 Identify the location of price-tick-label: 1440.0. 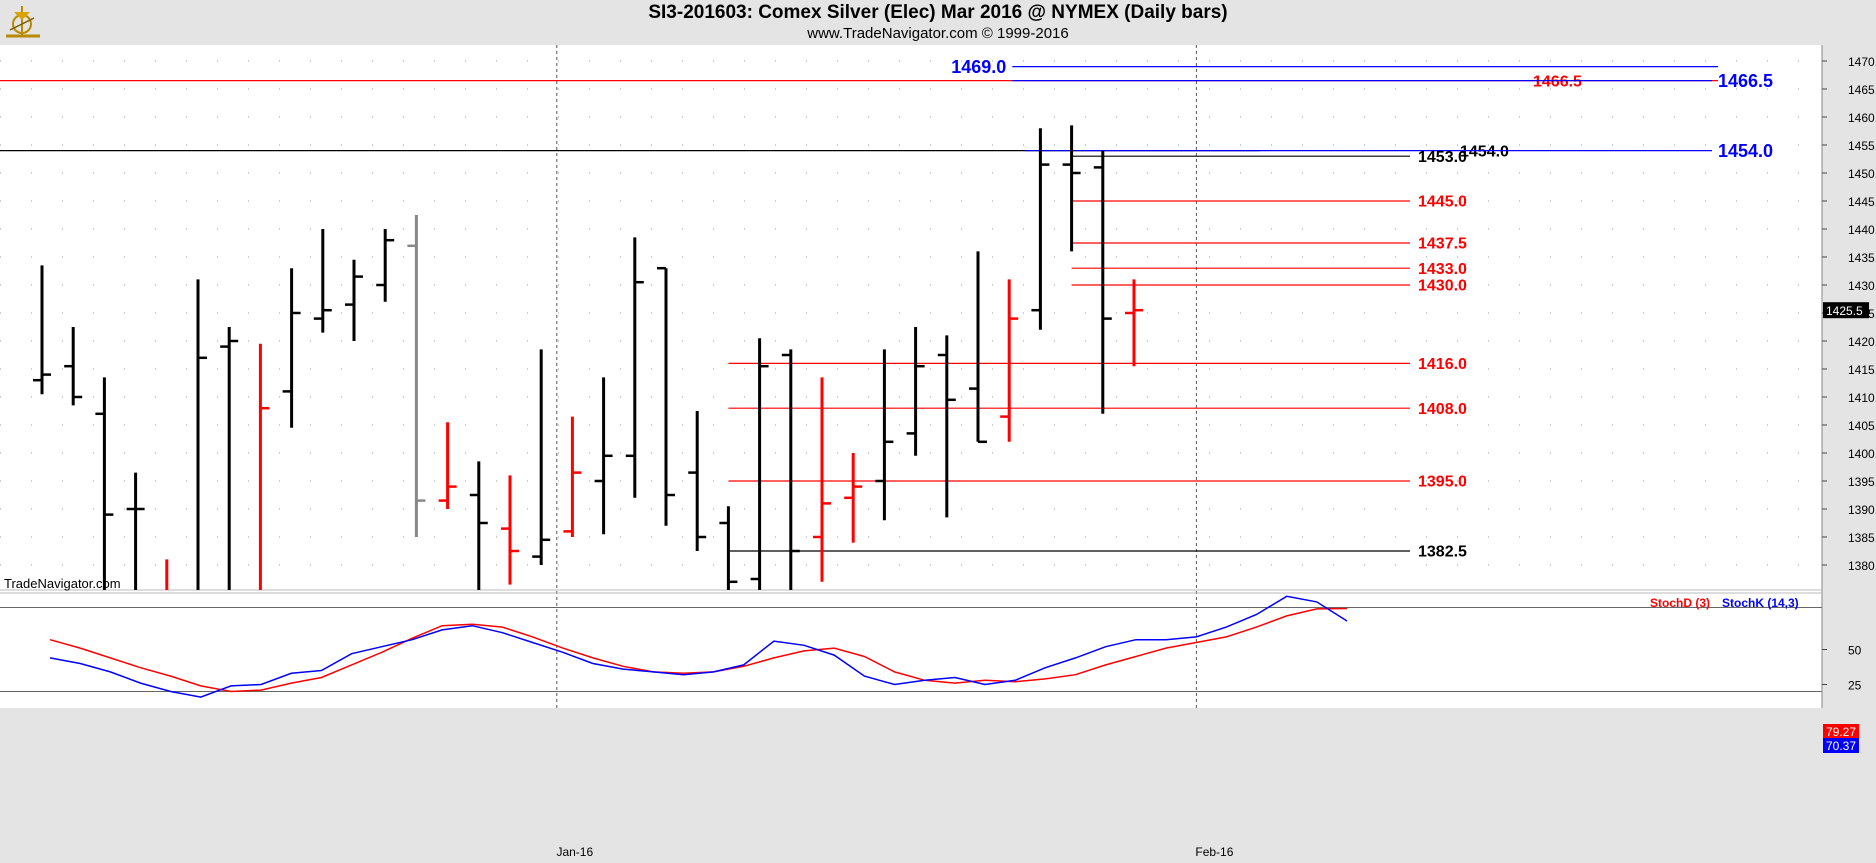
(1862, 230).